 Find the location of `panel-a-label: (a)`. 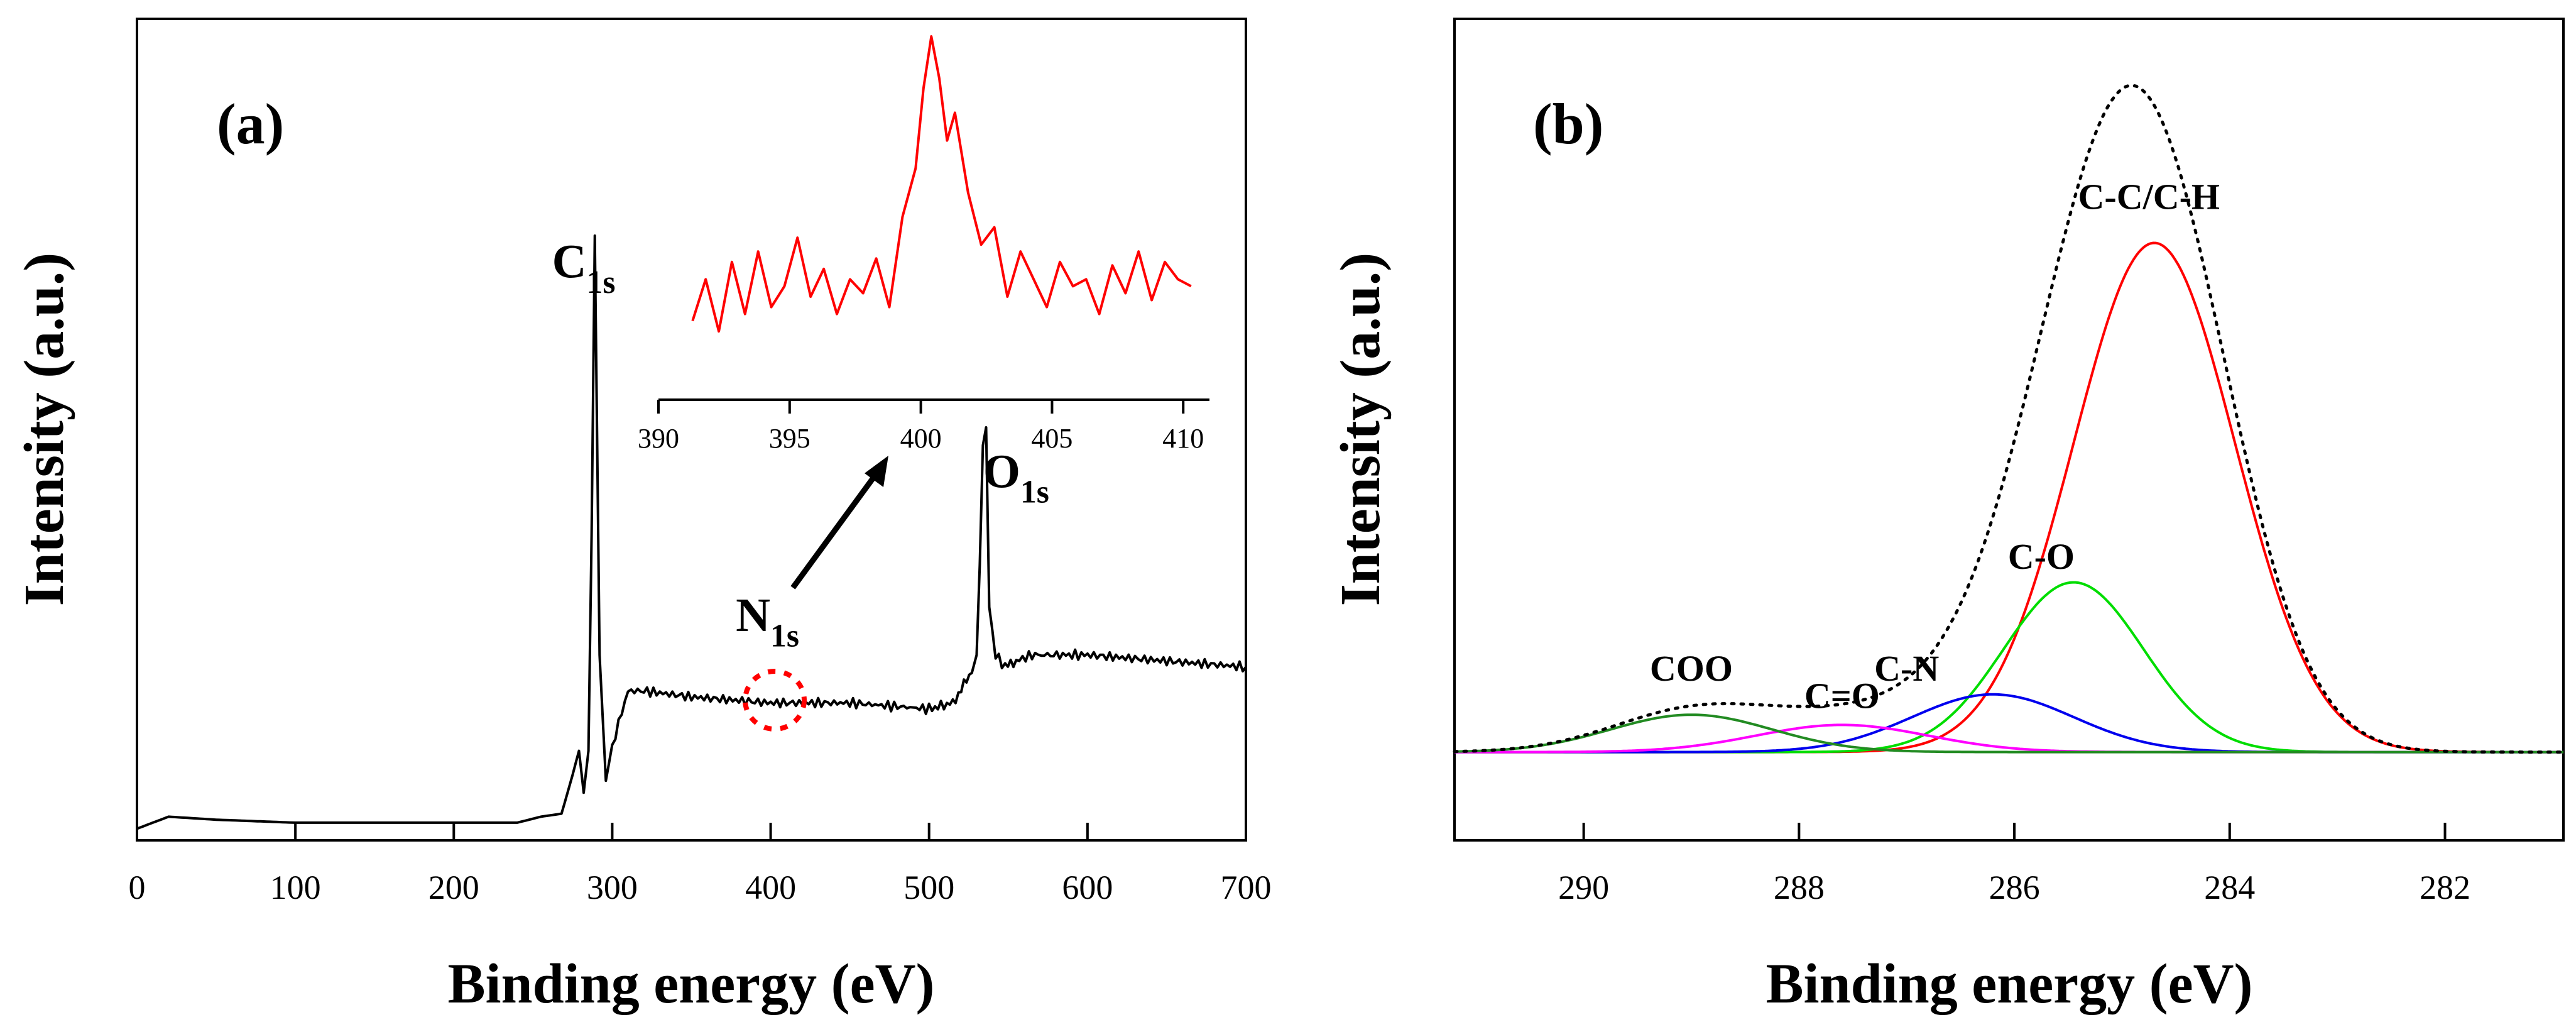

panel-a-label: (a) is located at coordinates (250, 124).